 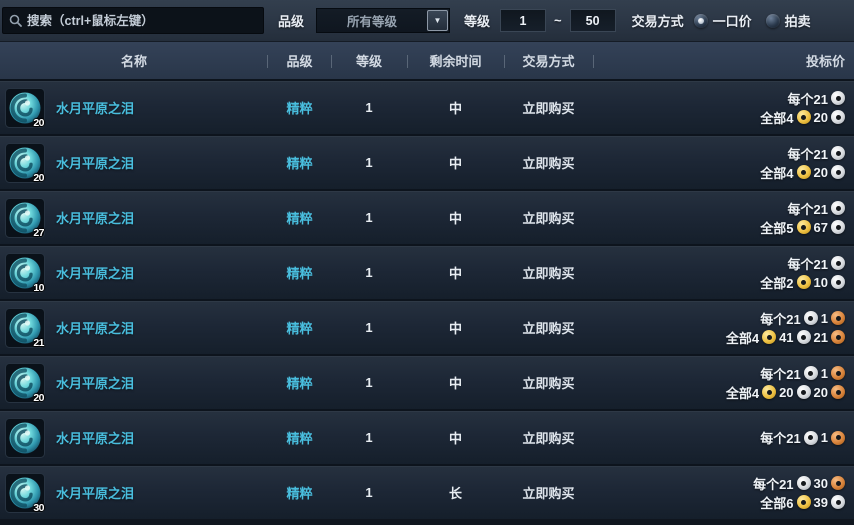 I want to click on price-text: 30, so click(x=820, y=483).